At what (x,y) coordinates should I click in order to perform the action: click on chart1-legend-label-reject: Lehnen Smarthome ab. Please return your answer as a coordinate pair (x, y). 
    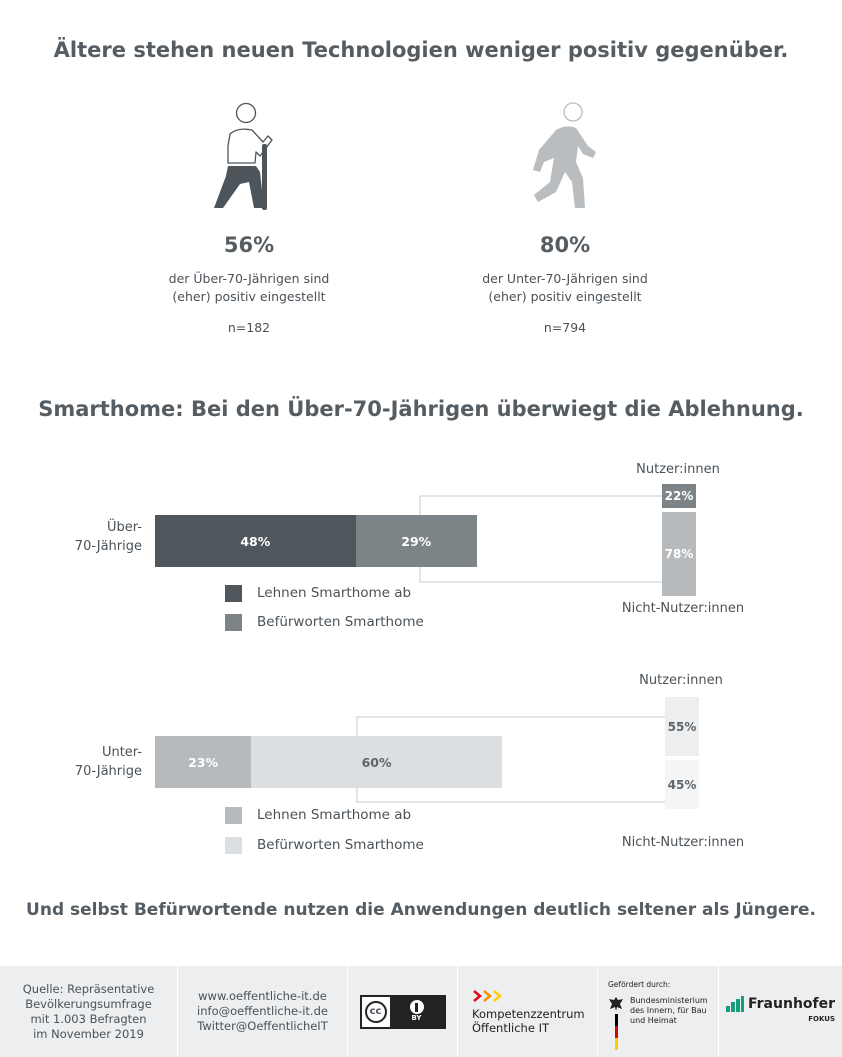
    Looking at the image, I should click on (334, 593).